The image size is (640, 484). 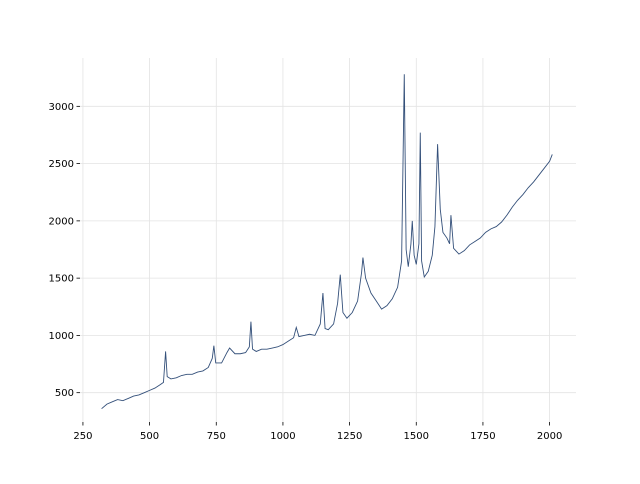 What do you see at coordinates (282, 436) in the screenshot?
I see `x-tick-label: 1000` at bounding box center [282, 436].